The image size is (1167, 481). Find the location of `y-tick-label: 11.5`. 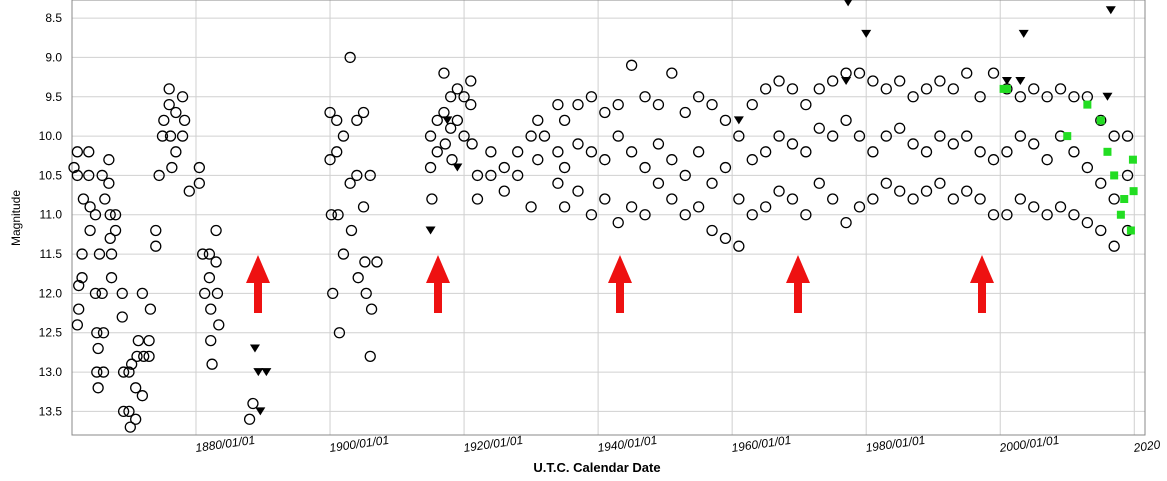

y-tick-label: 11.5 is located at coordinates (51, 254).